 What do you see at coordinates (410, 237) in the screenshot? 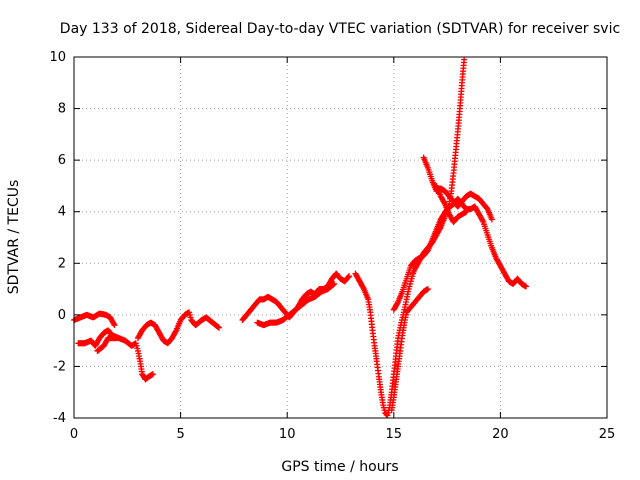
I see `series-seg7` at bounding box center [410, 237].